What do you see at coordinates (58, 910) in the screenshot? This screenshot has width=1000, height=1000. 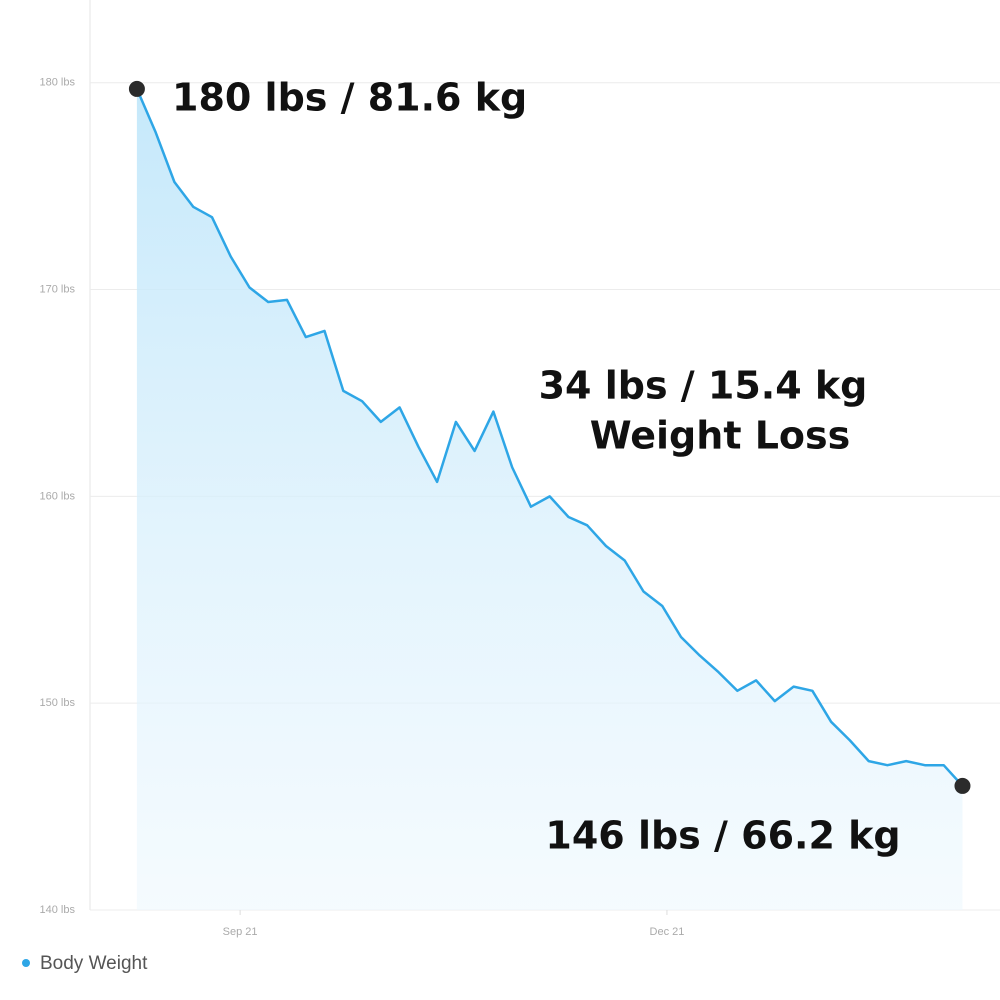 I see `y-tick-label: 140 lbs` at bounding box center [58, 910].